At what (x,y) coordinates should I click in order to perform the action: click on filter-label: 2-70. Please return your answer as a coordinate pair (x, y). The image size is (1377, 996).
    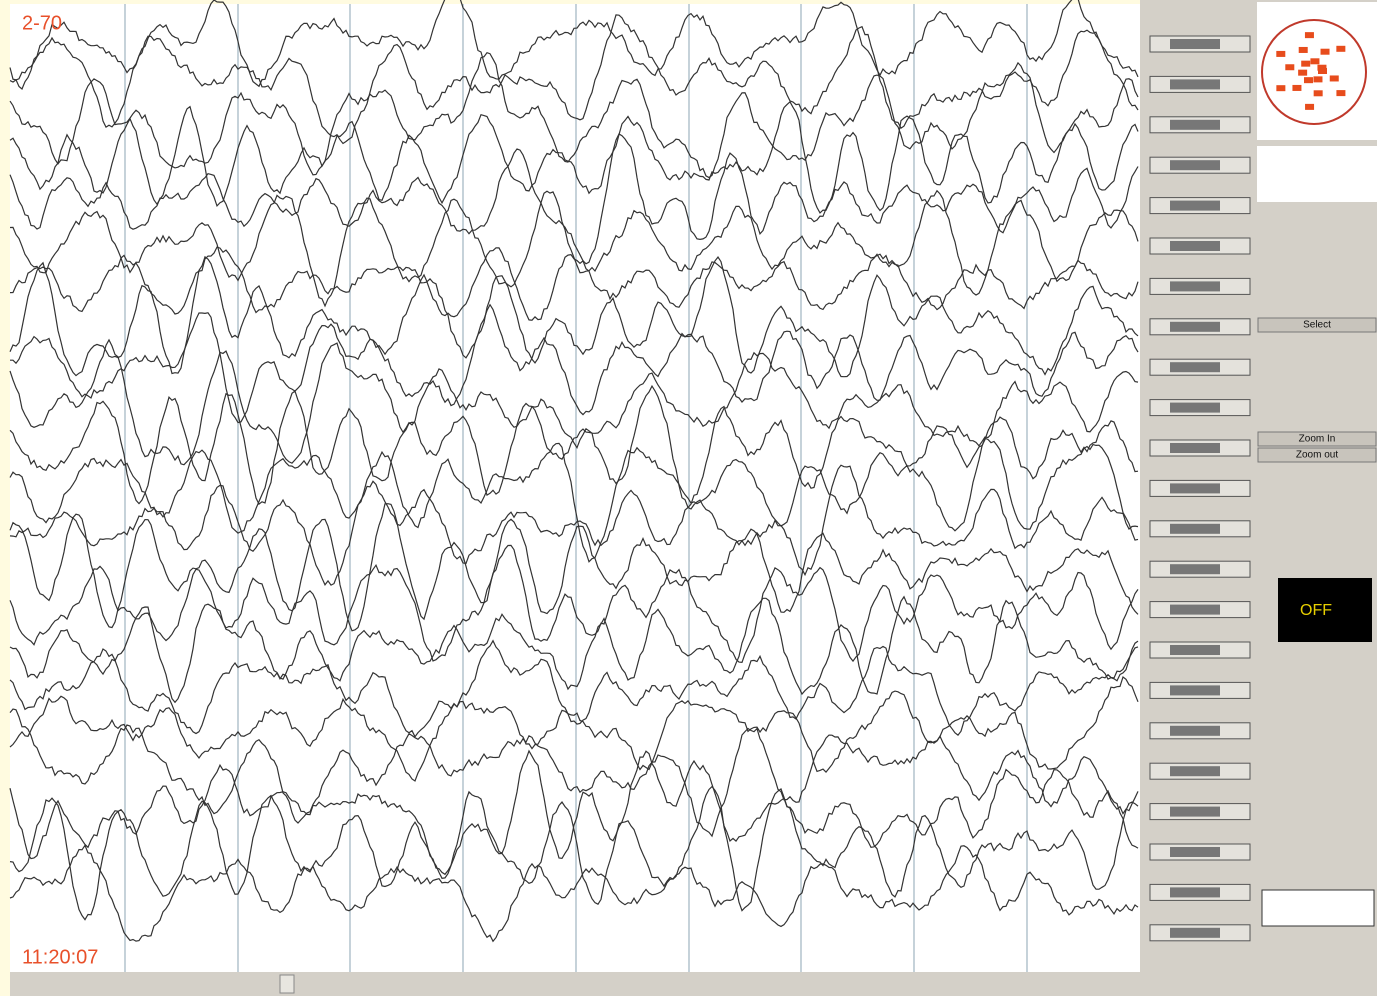
    Looking at the image, I should click on (42, 23).